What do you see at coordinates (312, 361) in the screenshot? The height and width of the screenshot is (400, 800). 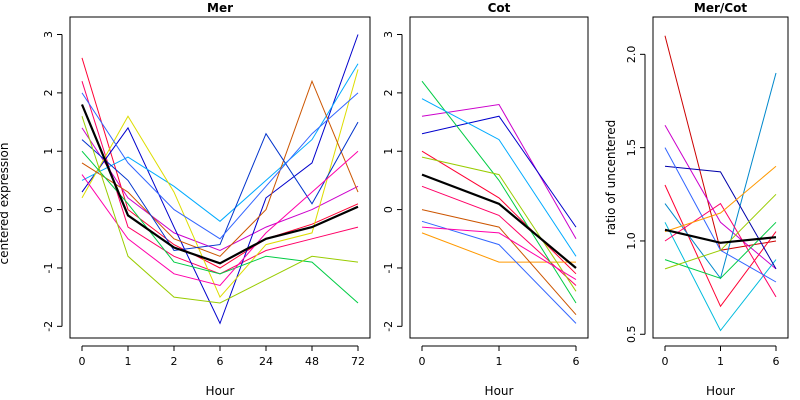 I see `mer-x-tick-label: 48` at bounding box center [312, 361].